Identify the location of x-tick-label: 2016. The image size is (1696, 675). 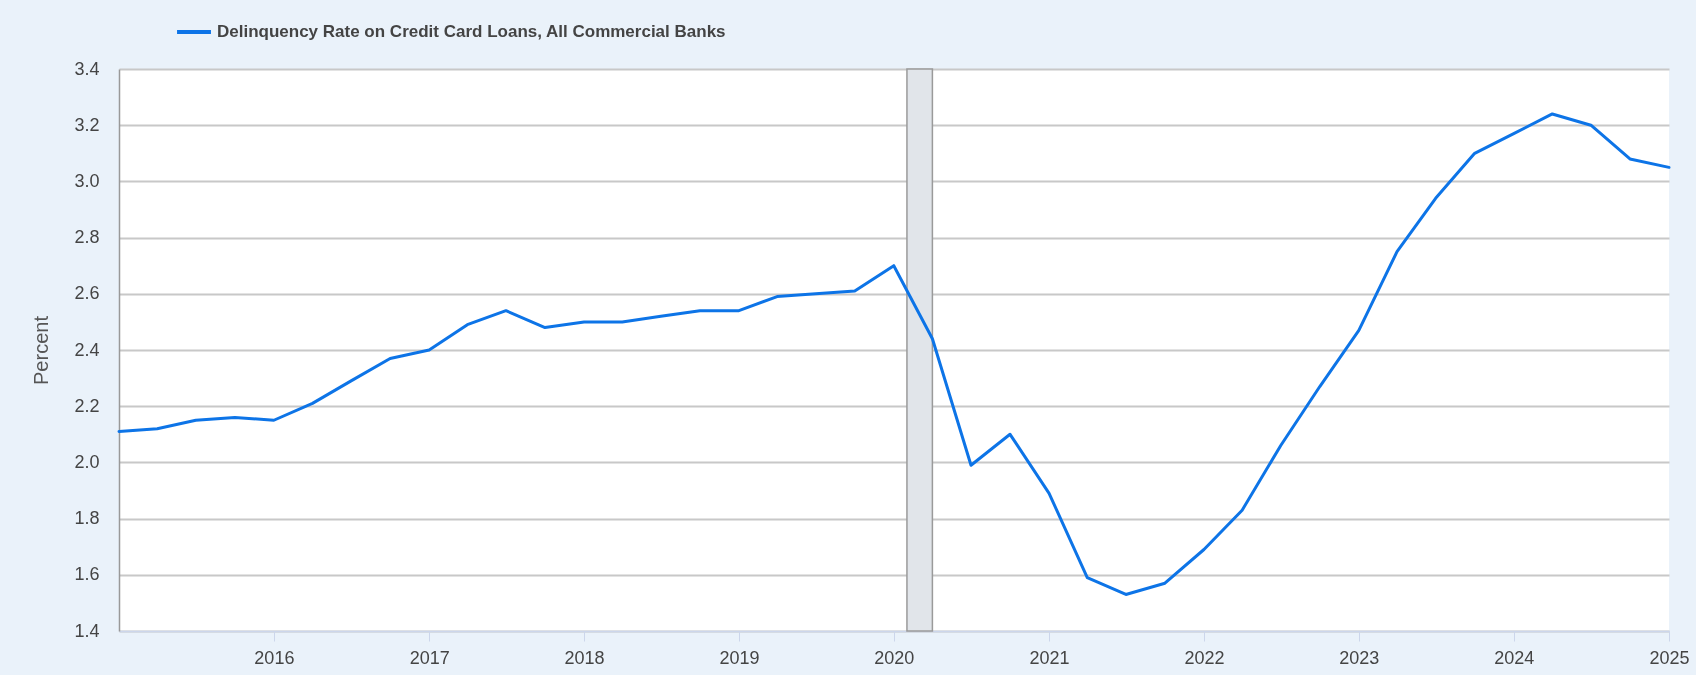
(274, 657).